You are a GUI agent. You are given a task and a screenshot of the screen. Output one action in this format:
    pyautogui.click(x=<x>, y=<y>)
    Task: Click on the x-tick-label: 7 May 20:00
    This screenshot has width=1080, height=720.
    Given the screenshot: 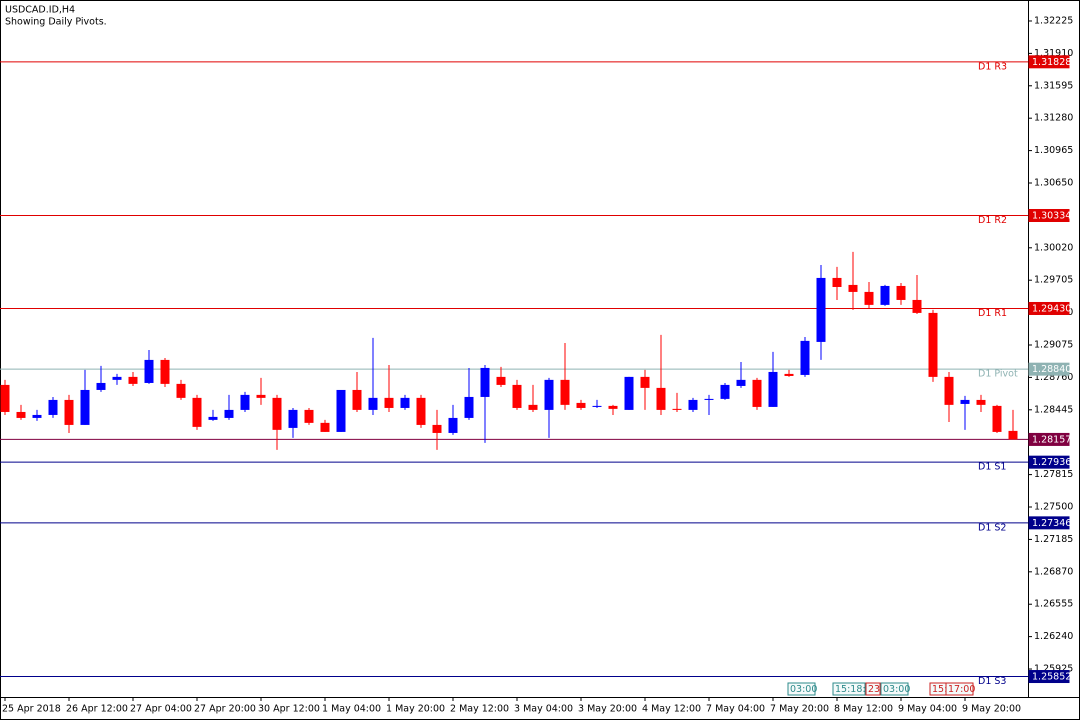 What is the action you would take?
    pyautogui.click(x=799, y=709)
    